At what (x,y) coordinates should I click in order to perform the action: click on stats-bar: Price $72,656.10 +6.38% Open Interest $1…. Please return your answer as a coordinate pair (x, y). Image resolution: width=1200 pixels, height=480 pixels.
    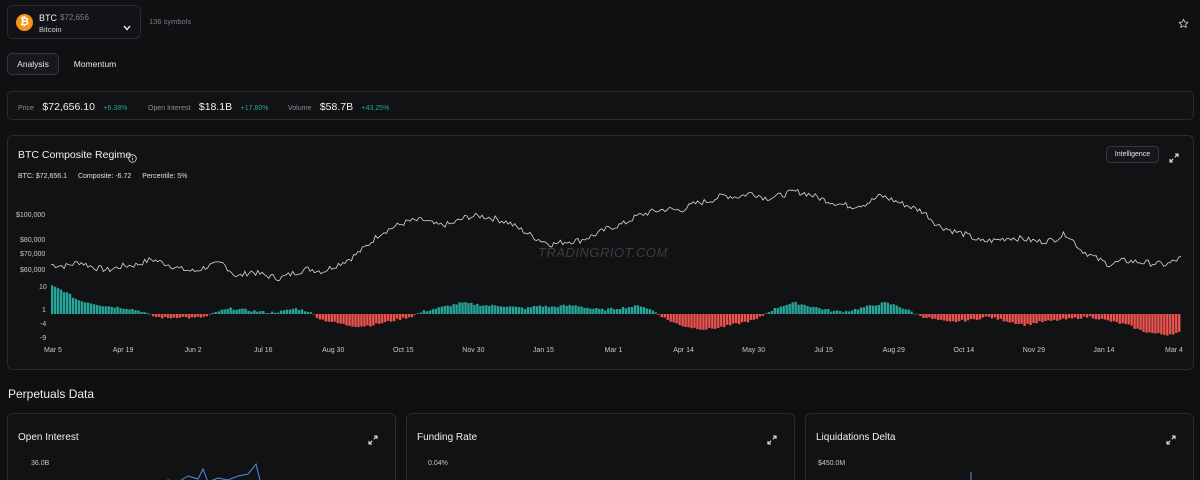
    Looking at the image, I should click on (600, 105).